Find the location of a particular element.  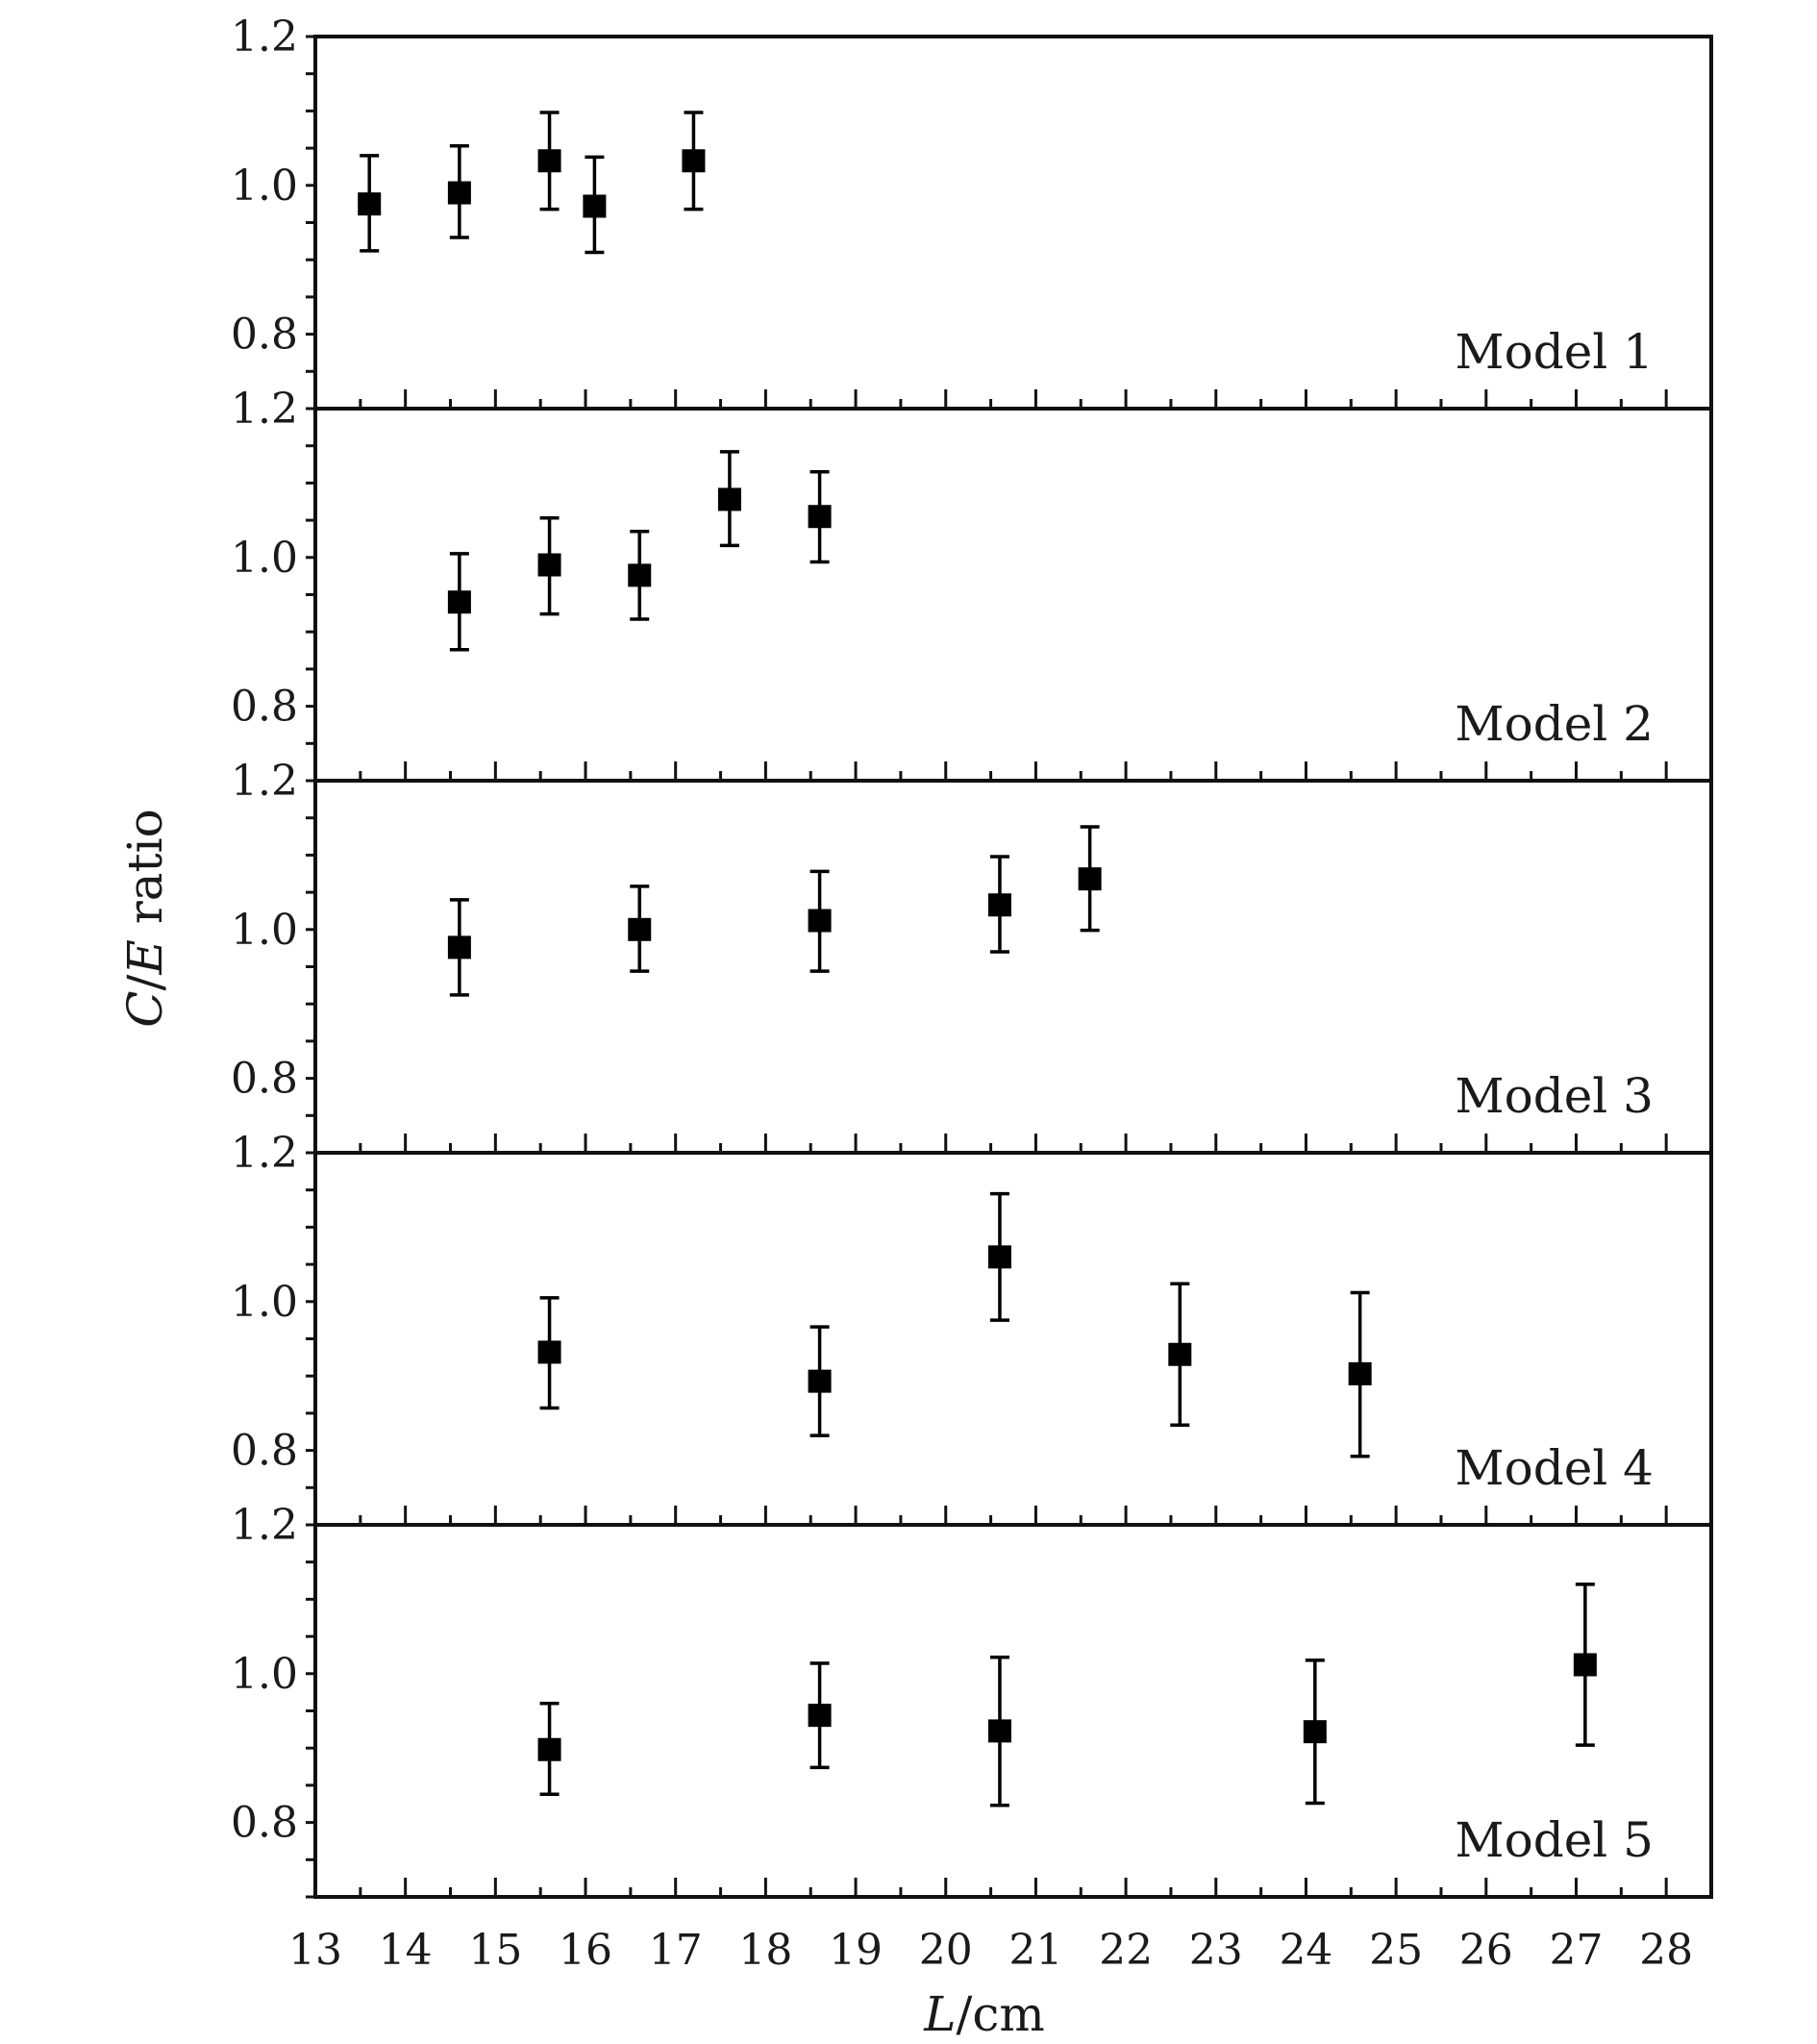

y-axis-title-ratio: ratio is located at coordinates (145, 874).